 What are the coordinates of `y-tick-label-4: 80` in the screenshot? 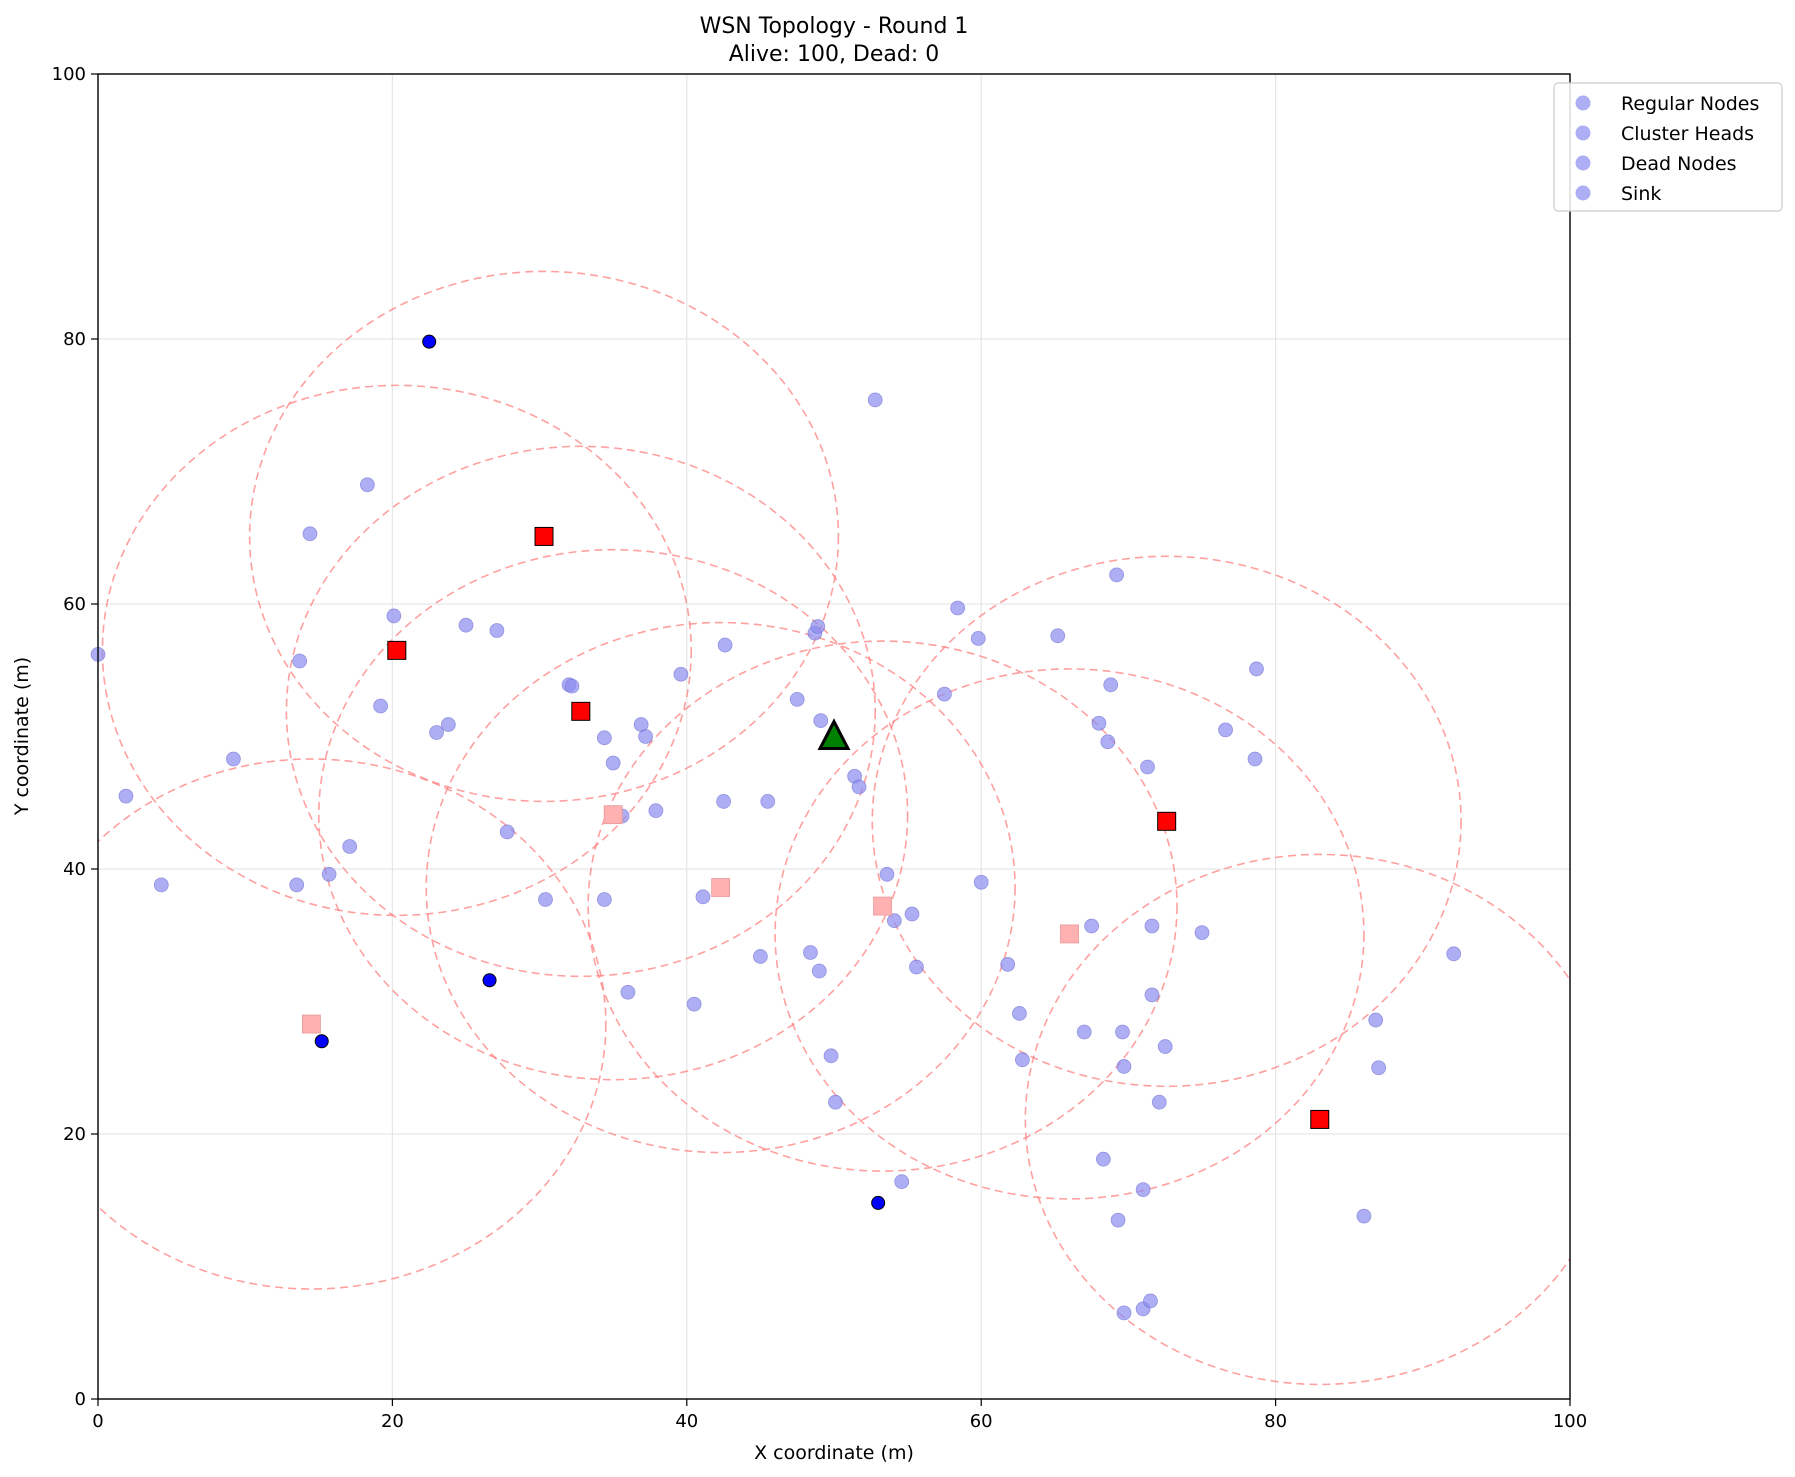 It's located at (74, 339).